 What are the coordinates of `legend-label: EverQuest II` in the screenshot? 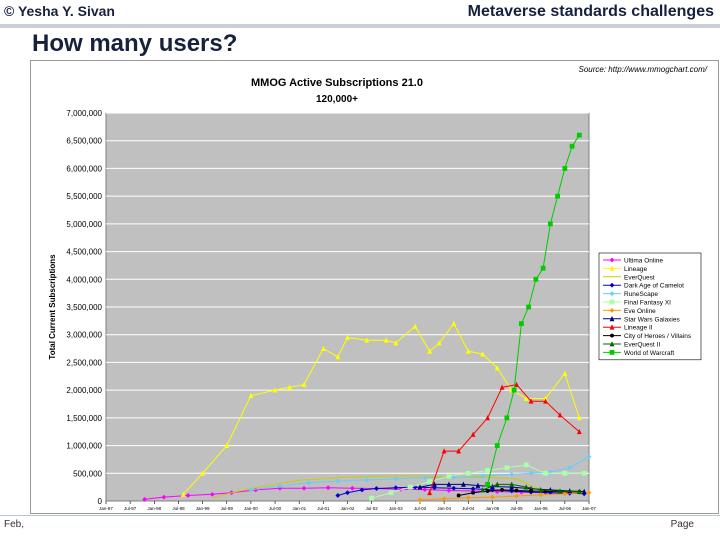 It's located at (642, 345).